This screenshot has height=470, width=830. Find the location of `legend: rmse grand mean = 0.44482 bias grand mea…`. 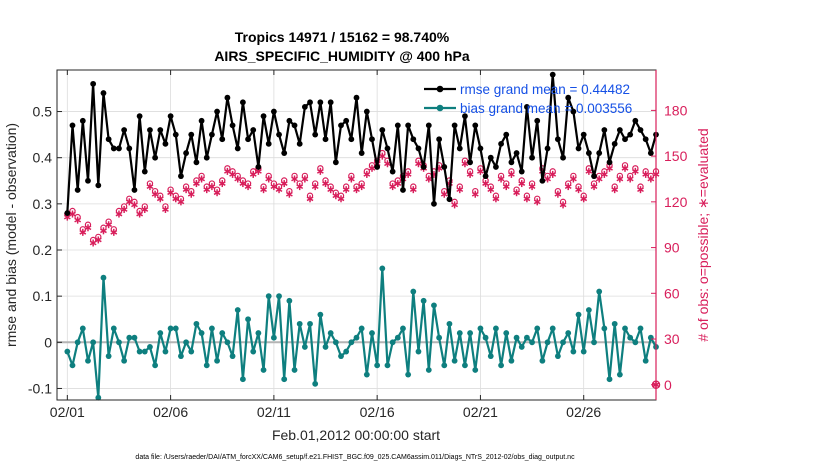

legend: rmse grand mean = 0.44482 bias grand mea… is located at coordinates (528, 99).